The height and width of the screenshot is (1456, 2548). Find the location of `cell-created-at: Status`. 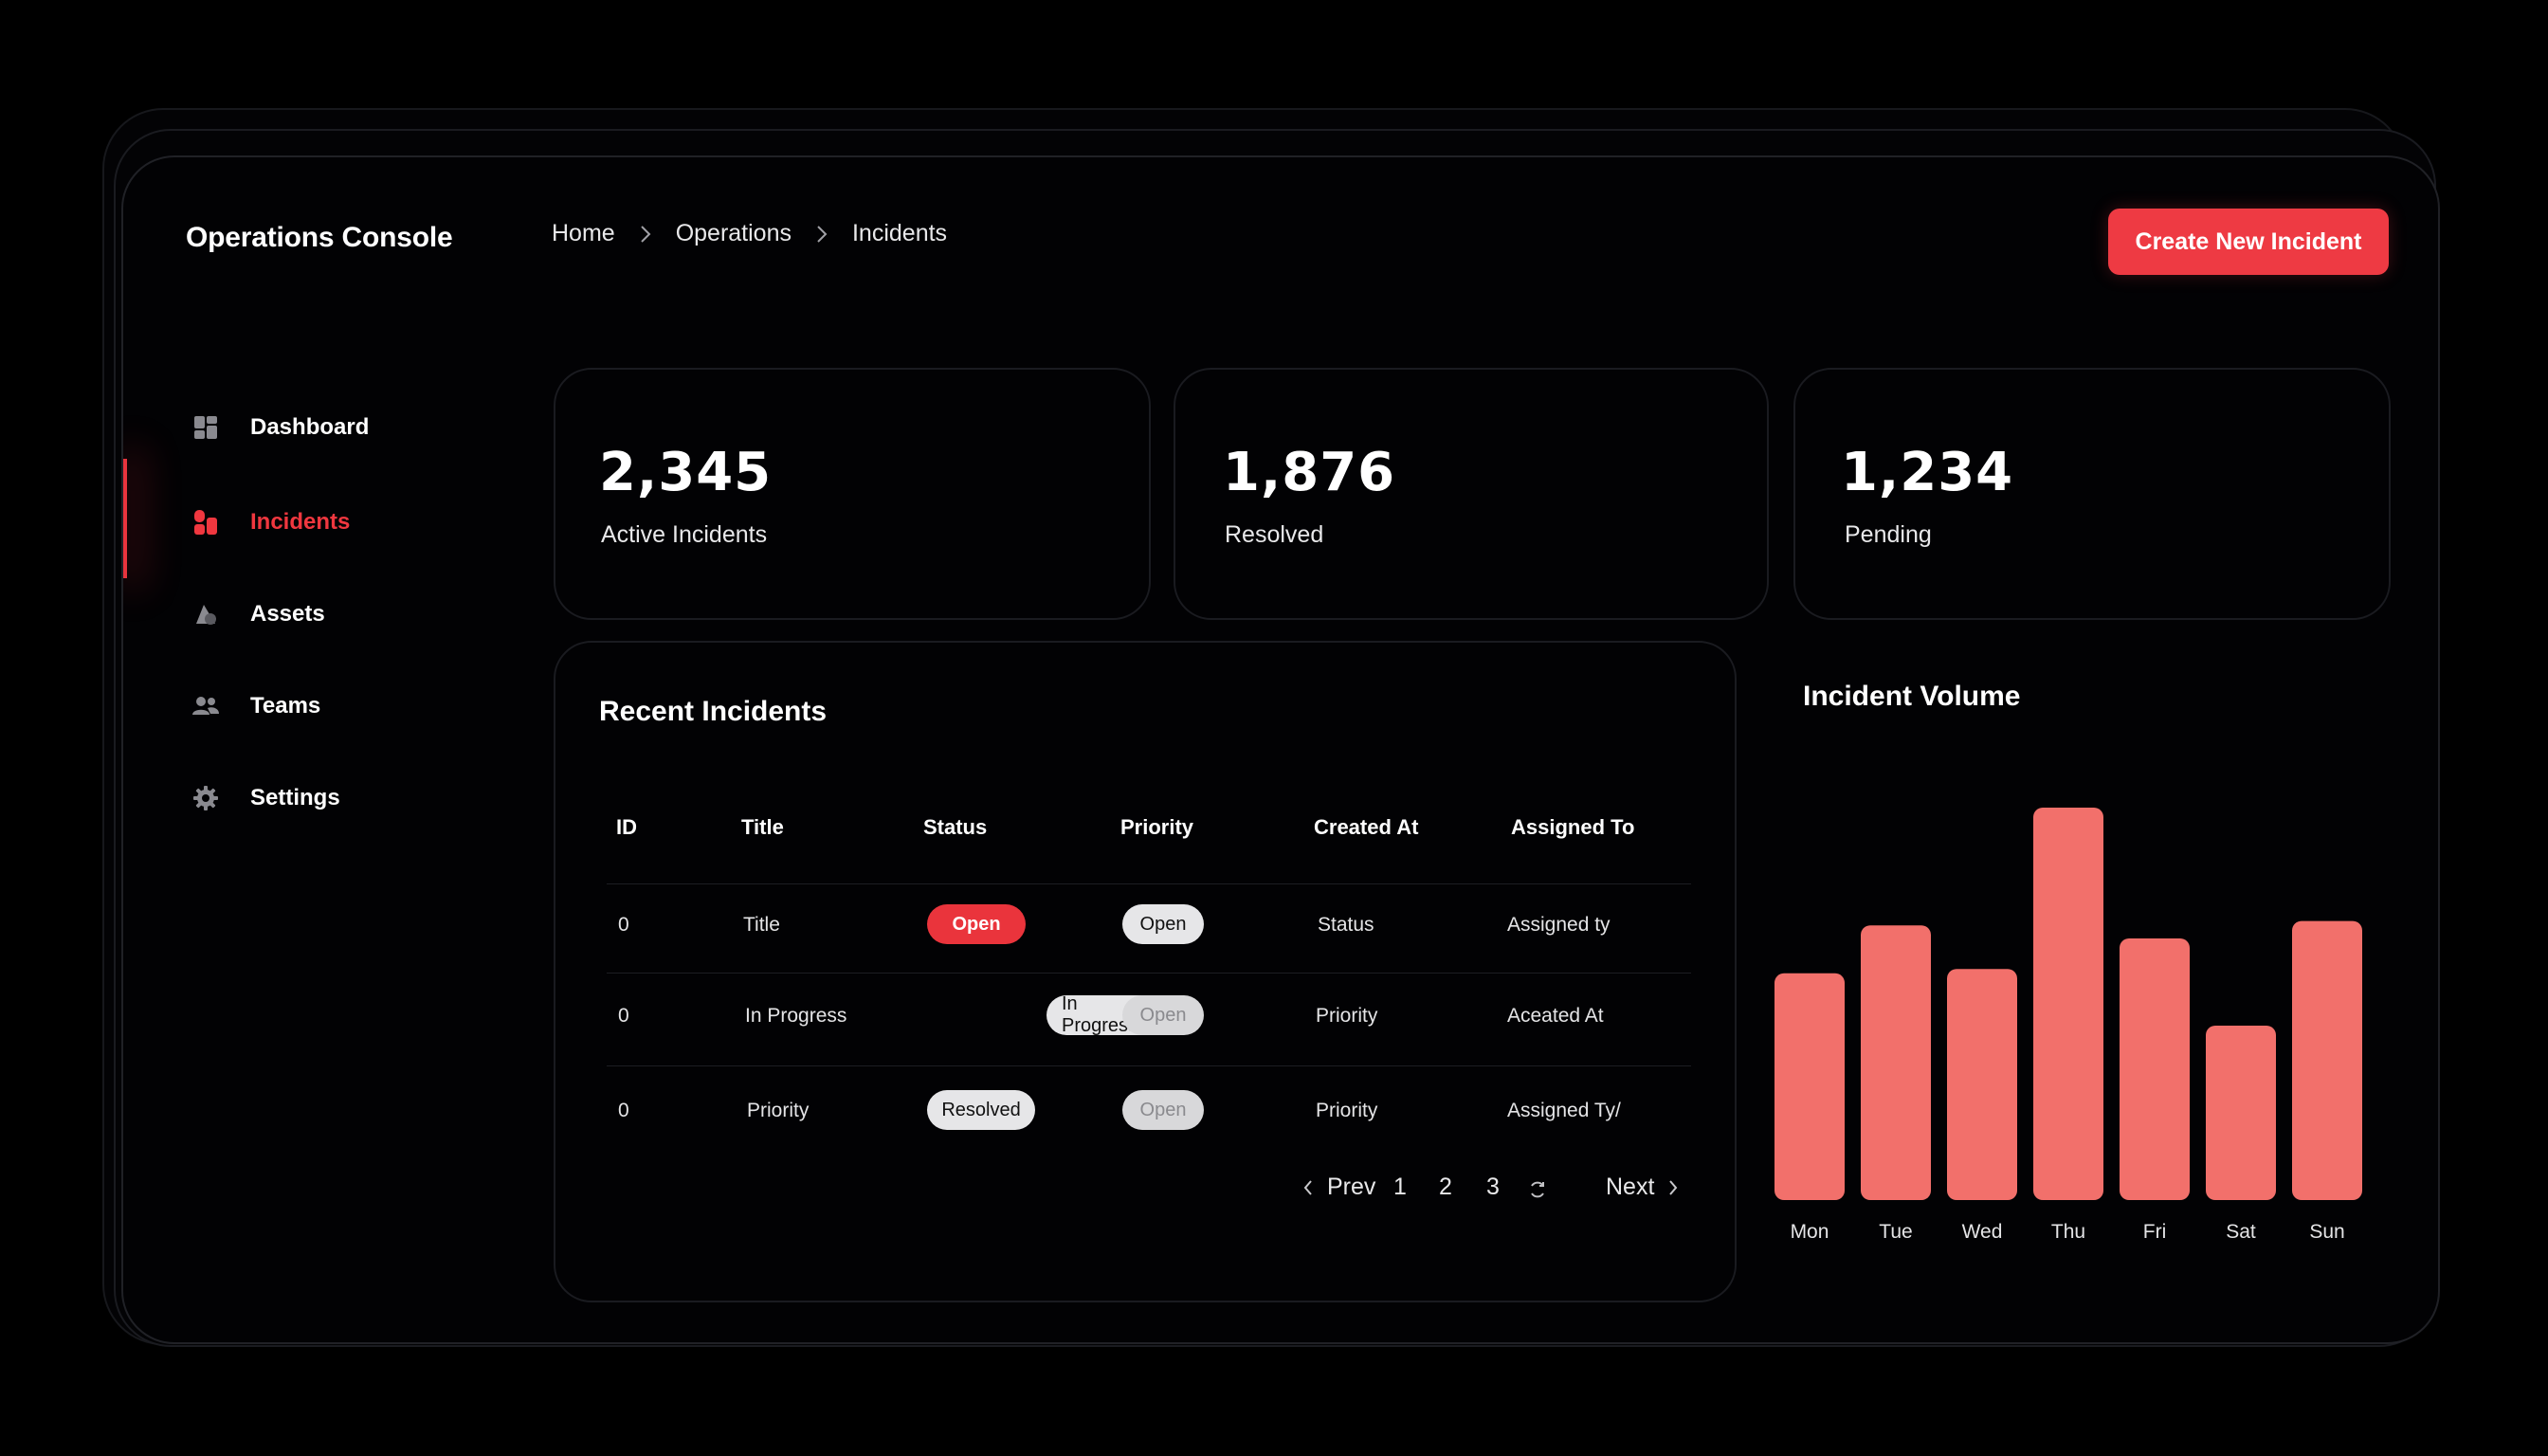

cell-created-at: Status is located at coordinates (1346, 925).